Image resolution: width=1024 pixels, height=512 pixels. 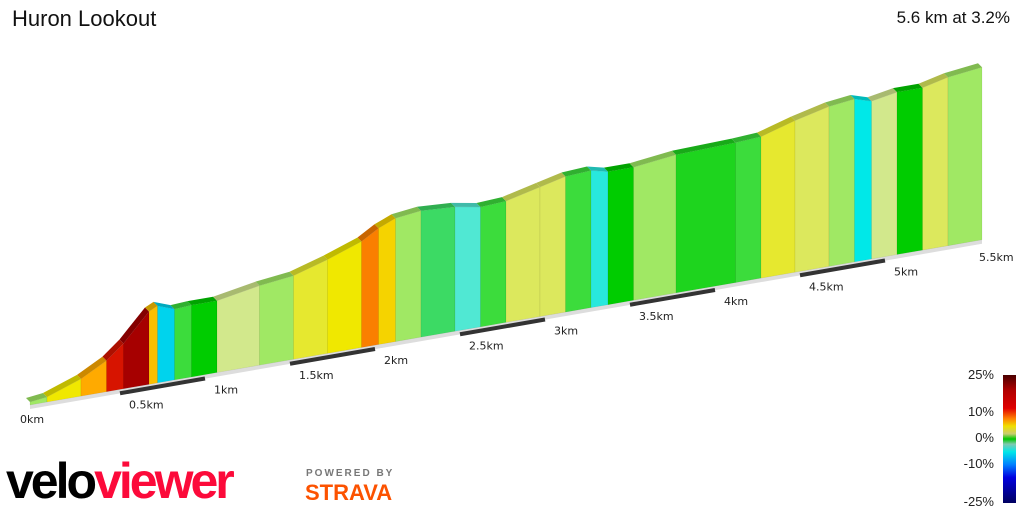 I want to click on segment-title: Huron Lookout, so click(x=84, y=18).